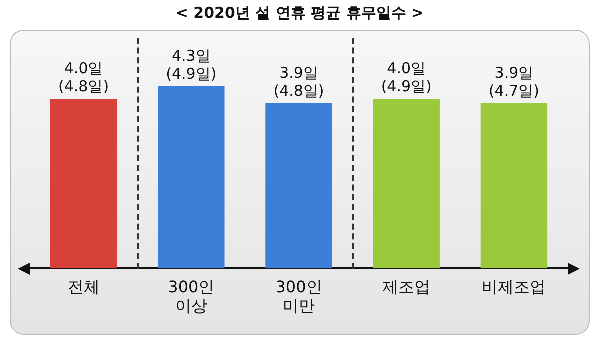 This screenshot has width=600, height=342. Describe the element at coordinates (299, 82) in the screenshot. I see `data-label: 3.9일 (4.8일)` at that location.